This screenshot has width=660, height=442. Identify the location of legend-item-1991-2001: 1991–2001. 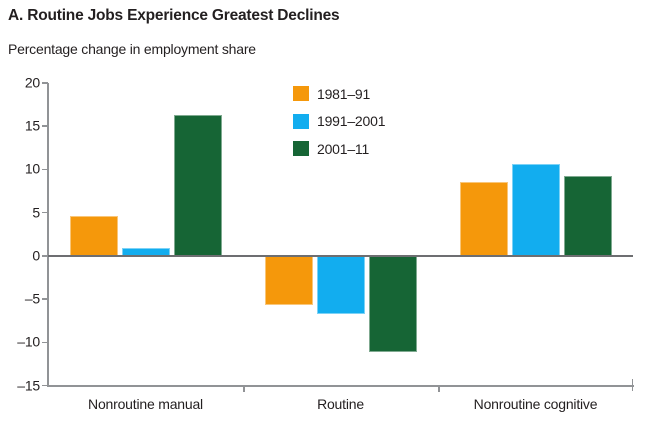
(339, 121).